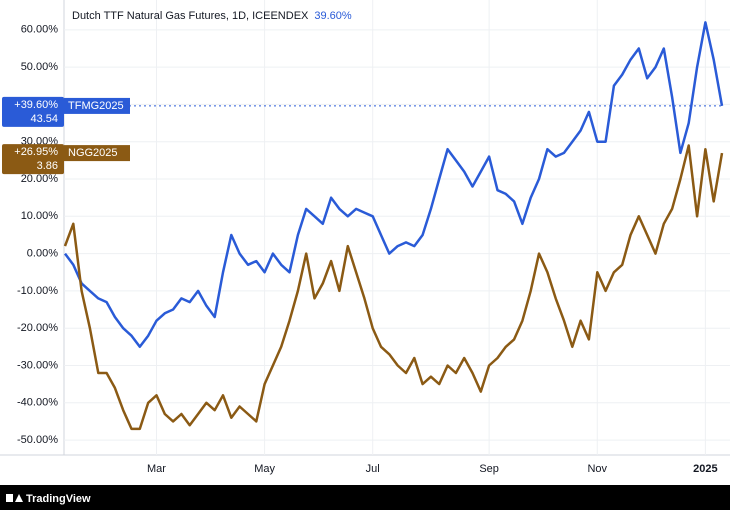 The width and height of the screenshot is (730, 510). What do you see at coordinates (37, 328) in the screenshot?
I see `y-tick-label: -20.00%` at bounding box center [37, 328].